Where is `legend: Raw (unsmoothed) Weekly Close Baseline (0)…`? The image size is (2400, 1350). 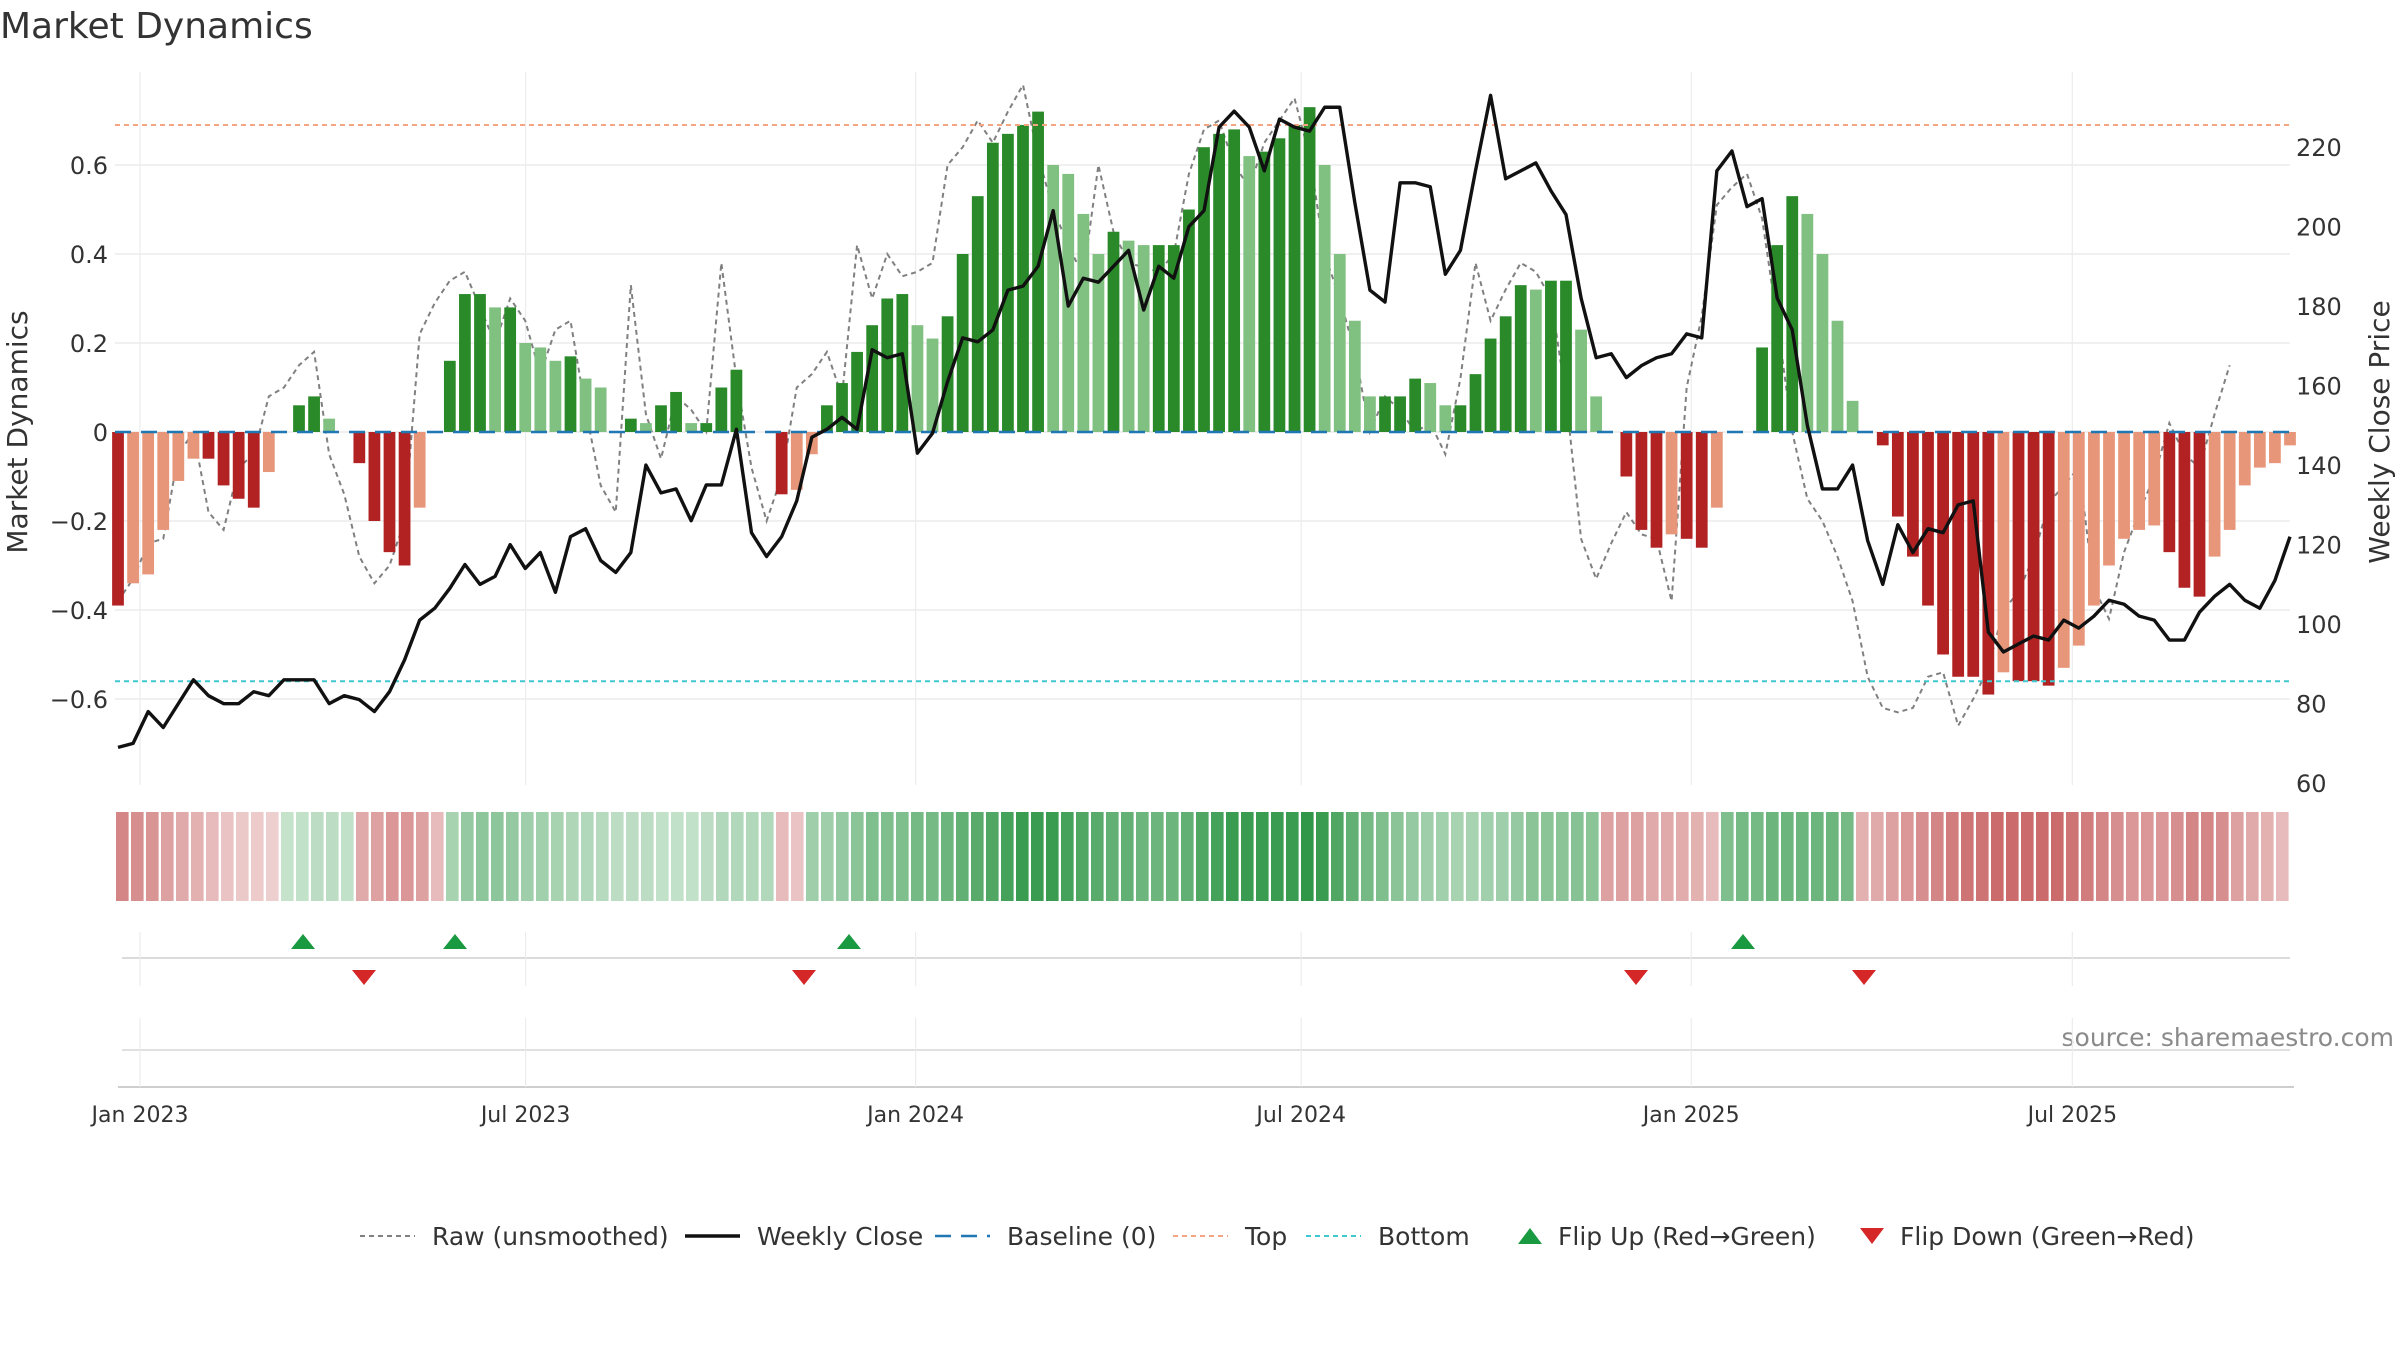 legend: Raw (unsmoothed) Weekly Close Baseline (0)… is located at coordinates (1277, 1236).